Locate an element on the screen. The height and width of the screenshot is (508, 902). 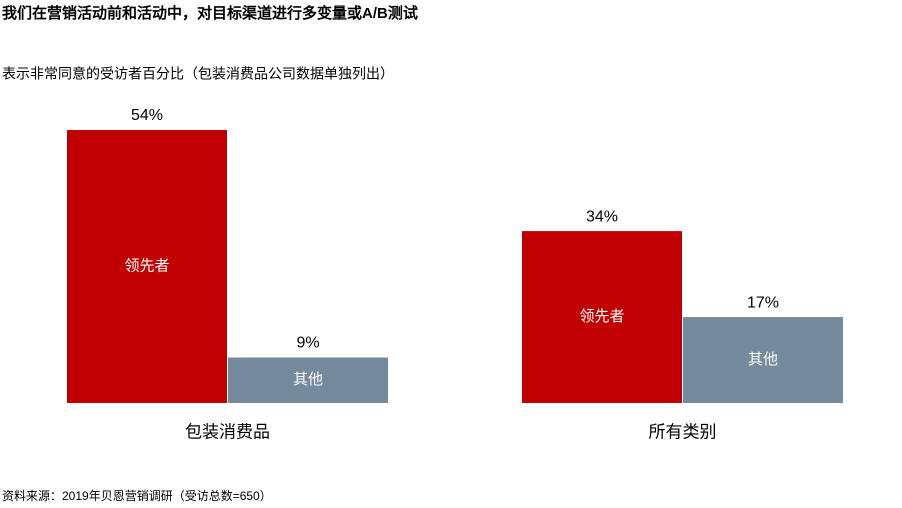
value-label: 54% is located at coordinates (147, 115).